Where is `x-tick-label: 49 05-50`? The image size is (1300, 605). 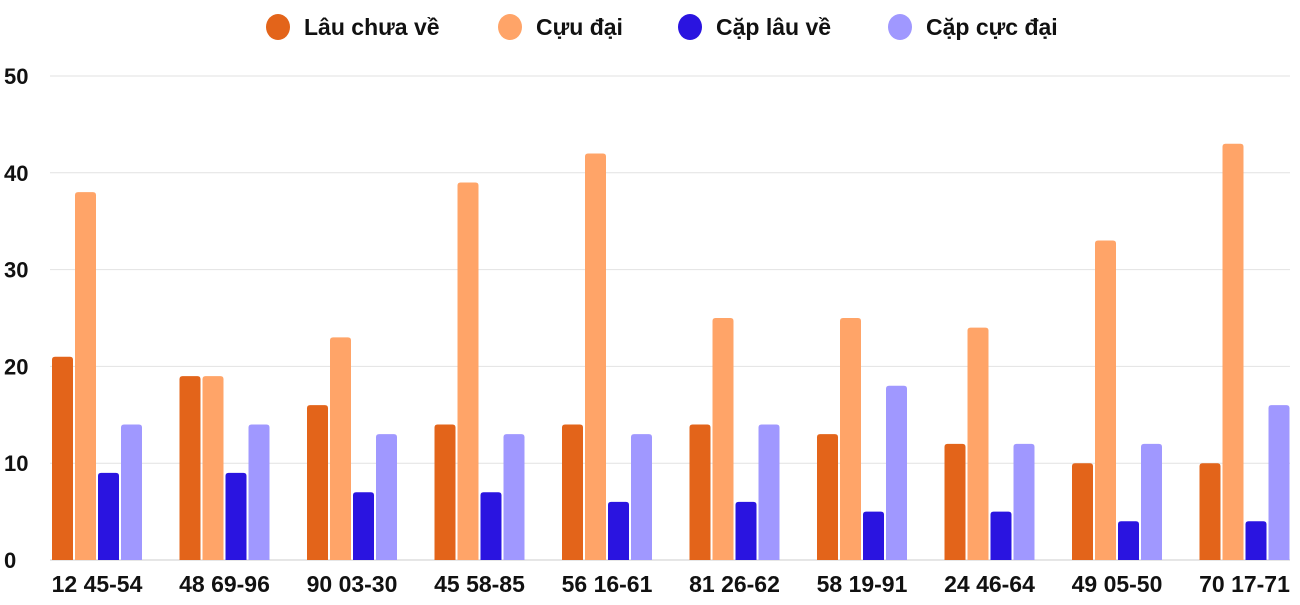 x-tick-label: 49 05-50 is located at coordinates (1117, 584).